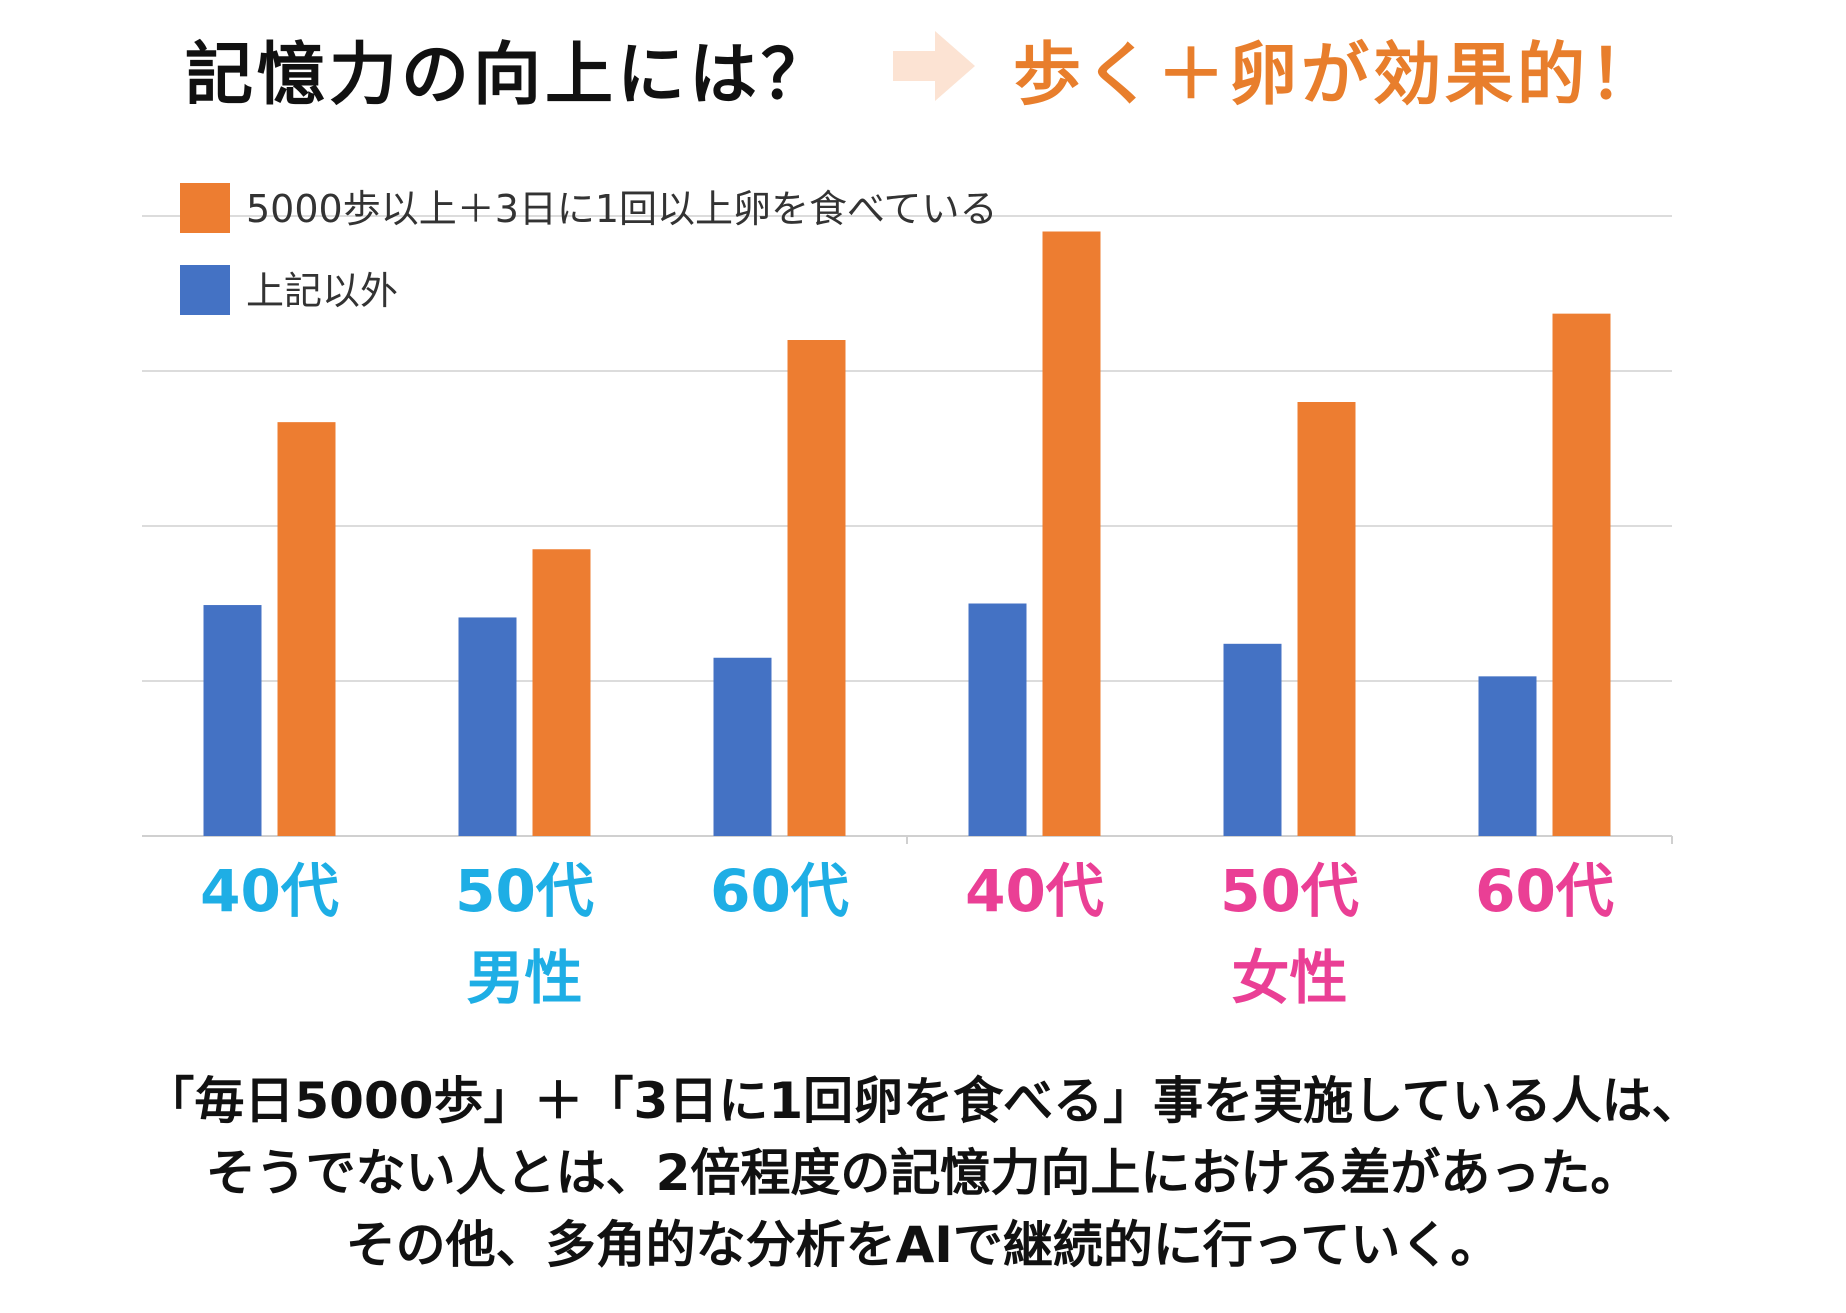 The image size is (1846, 1313). Describe the element at coordinates (1337, 75) in the screenshot. I see `headline-answer: 歩く＋卵が効果的！` at that location.